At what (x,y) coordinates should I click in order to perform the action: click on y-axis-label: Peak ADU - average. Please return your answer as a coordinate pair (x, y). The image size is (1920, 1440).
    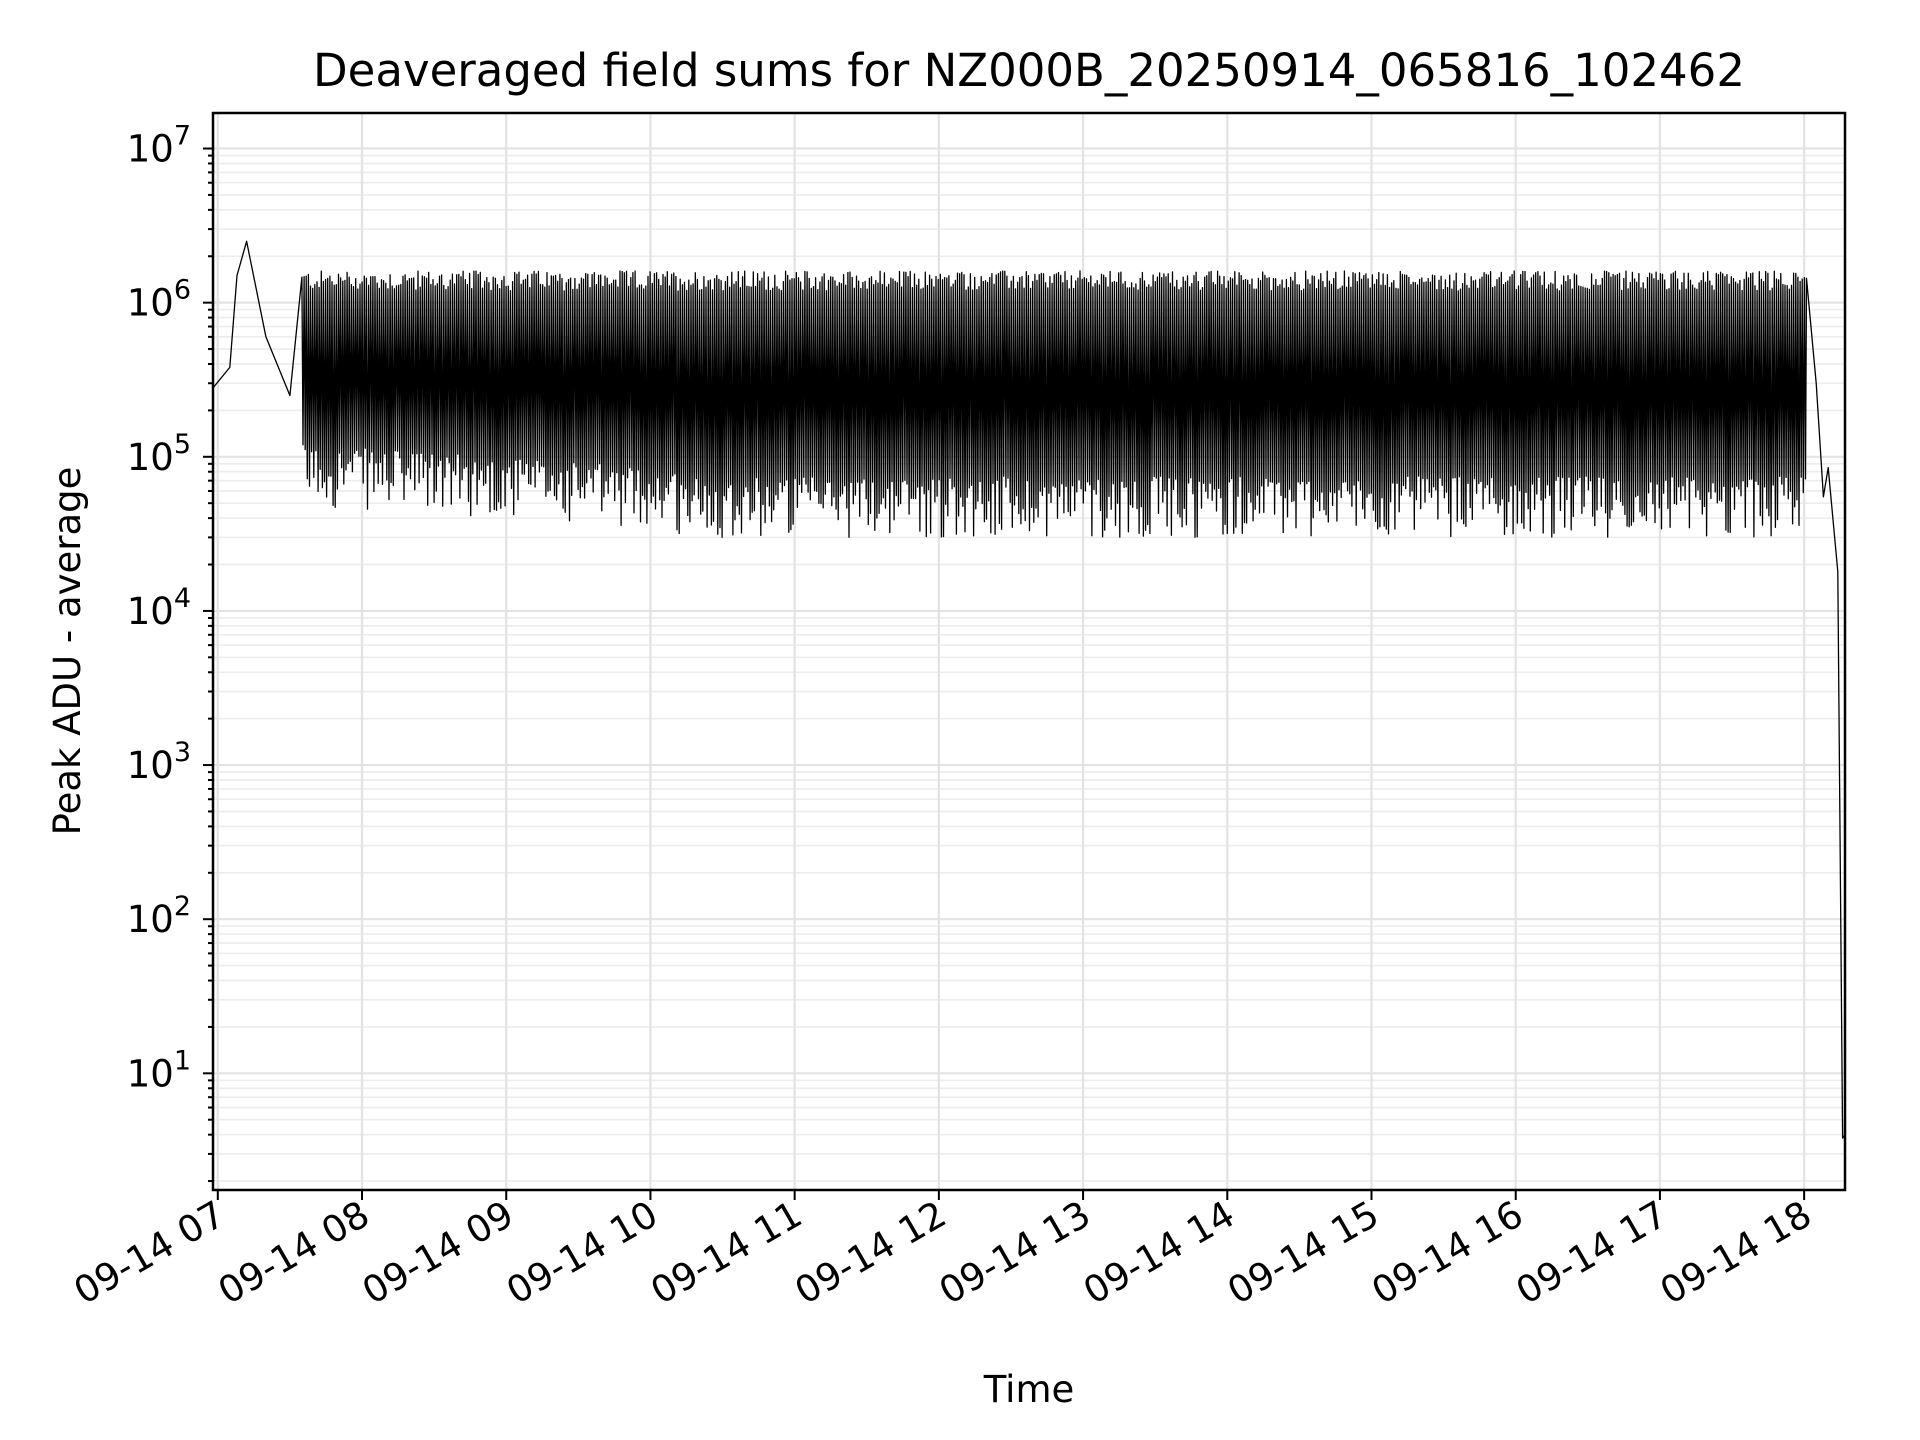
    Looking at the image, I should click on (67, 651).